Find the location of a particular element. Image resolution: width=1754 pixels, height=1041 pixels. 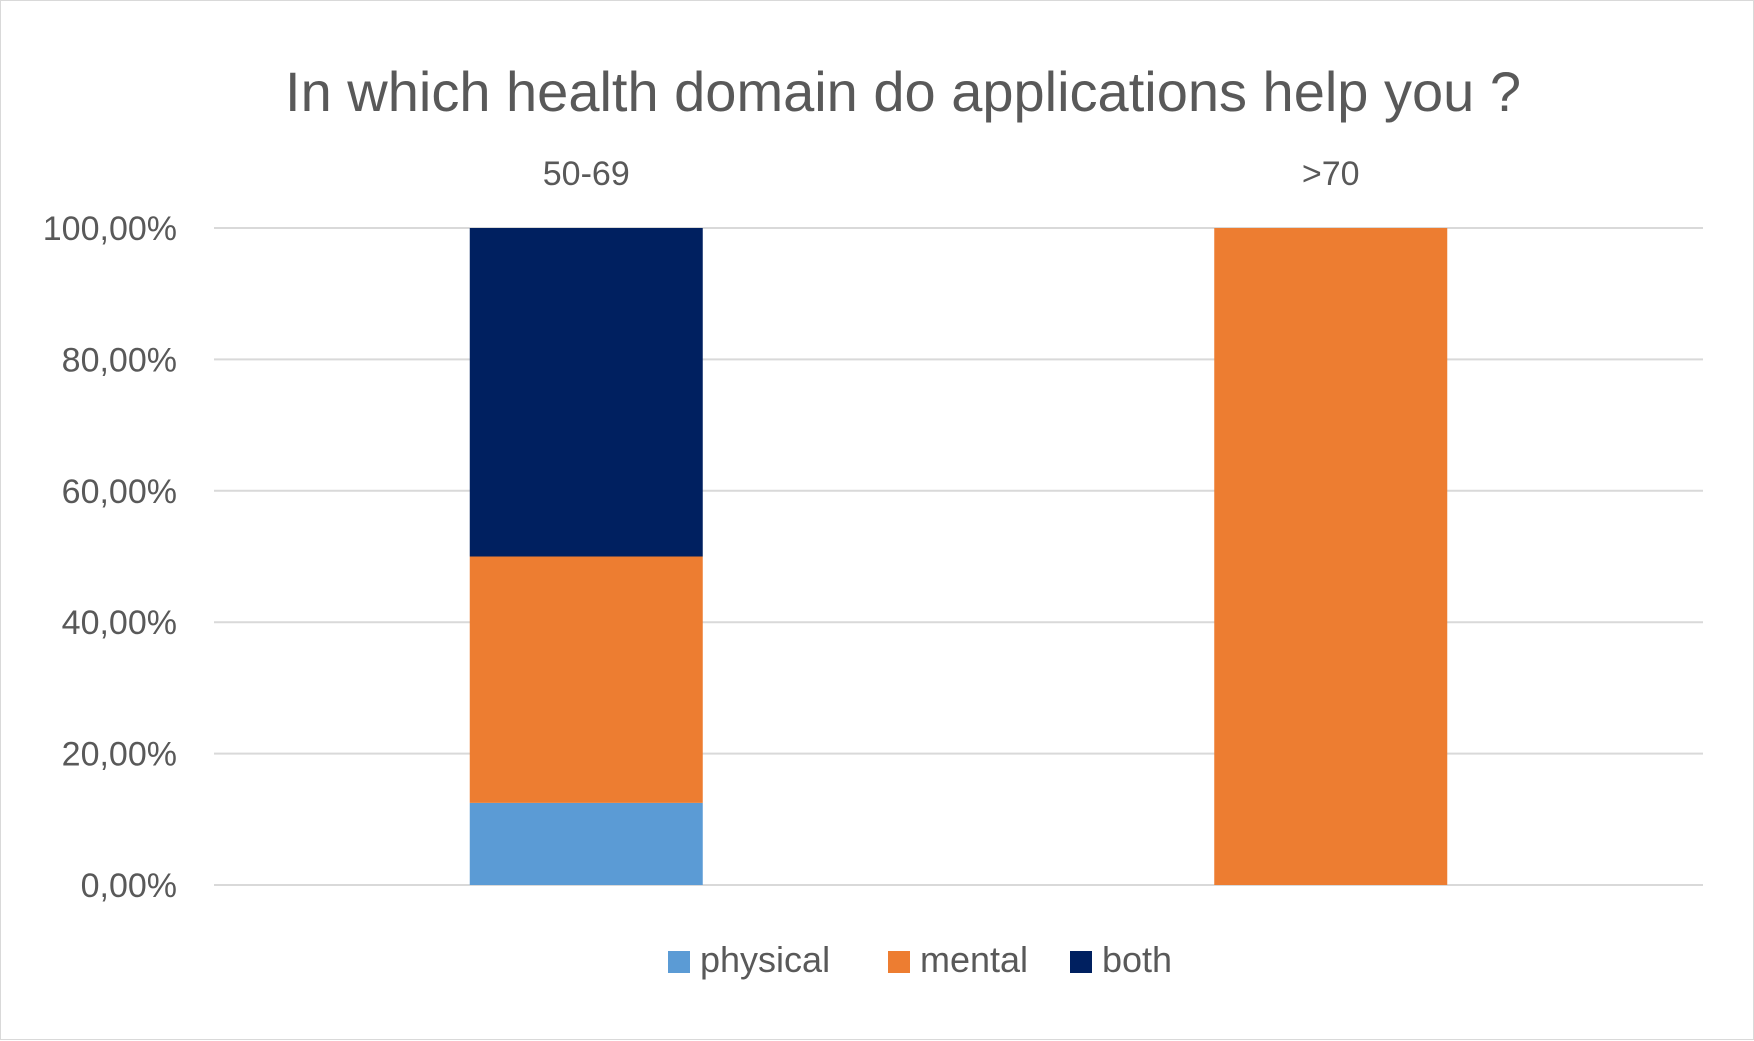

legend-label: mental is located at coordinates (974, 959).